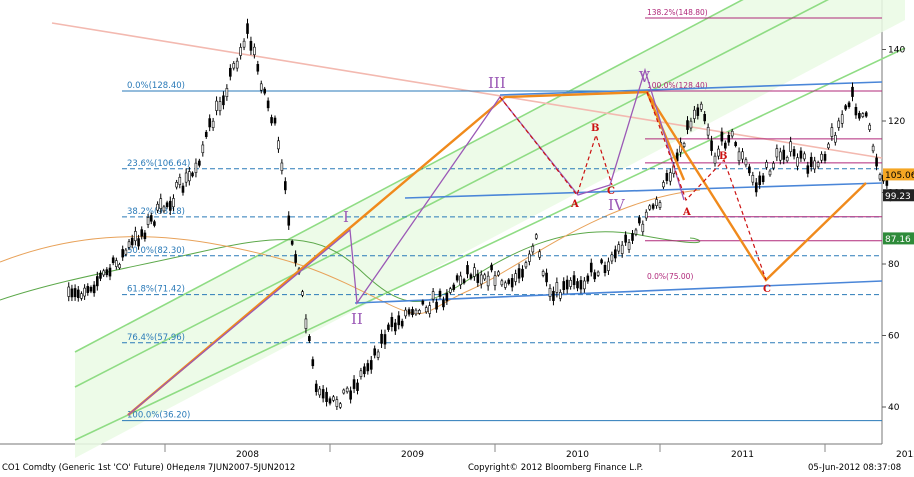 The width and height of the screenshot is (914, 477). What do you see at coordinates (896, 51) in the screenshot?
I see `y-tick-label: 140` at bounding box center [896, 51].